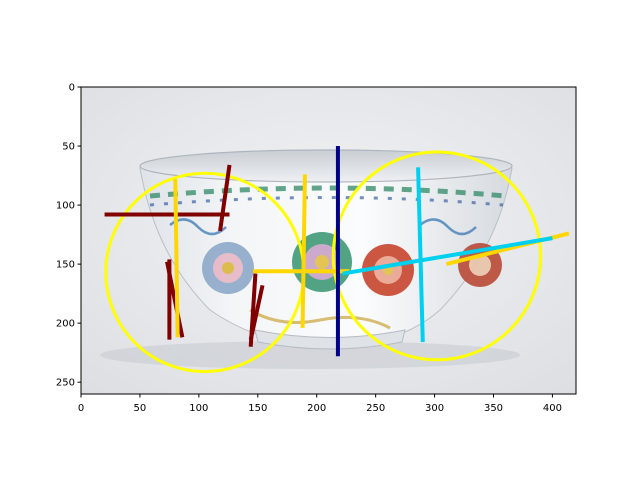 The image size is (640, 480). I want to click on y-tick-label: 200, so click(65, 324).